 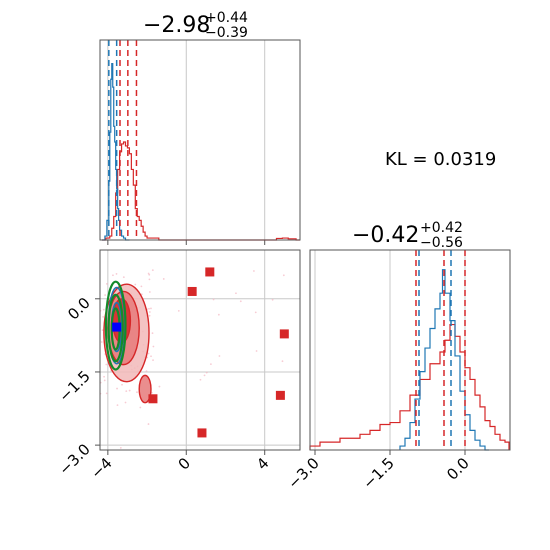 I want to click on param2-x-tick-label-0: −3.0, so click(x=303, y=473).